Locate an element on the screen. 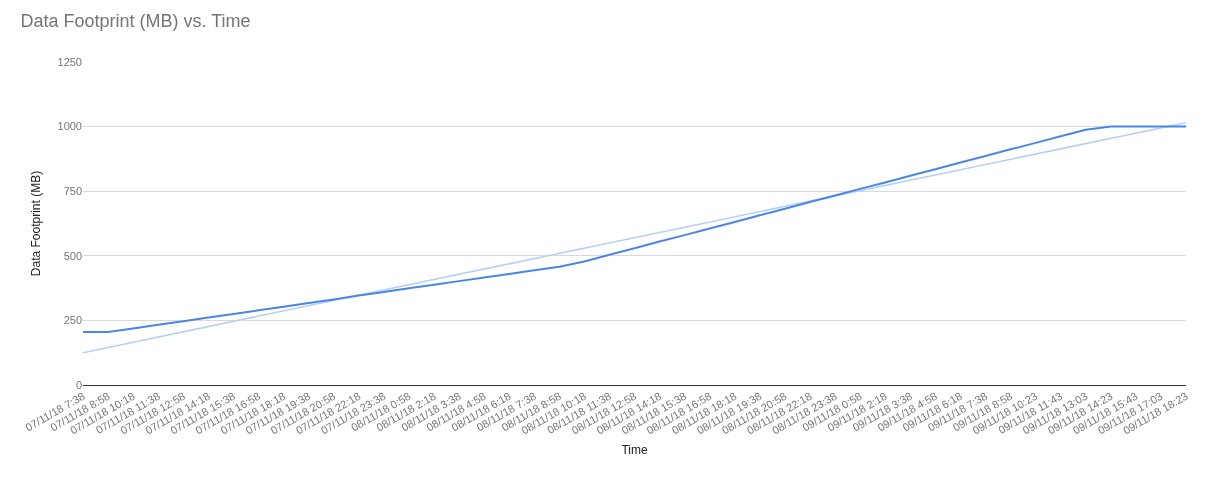 The image size is (1205, 487). x-axis-title: Time is located at coordinates (634, 450).